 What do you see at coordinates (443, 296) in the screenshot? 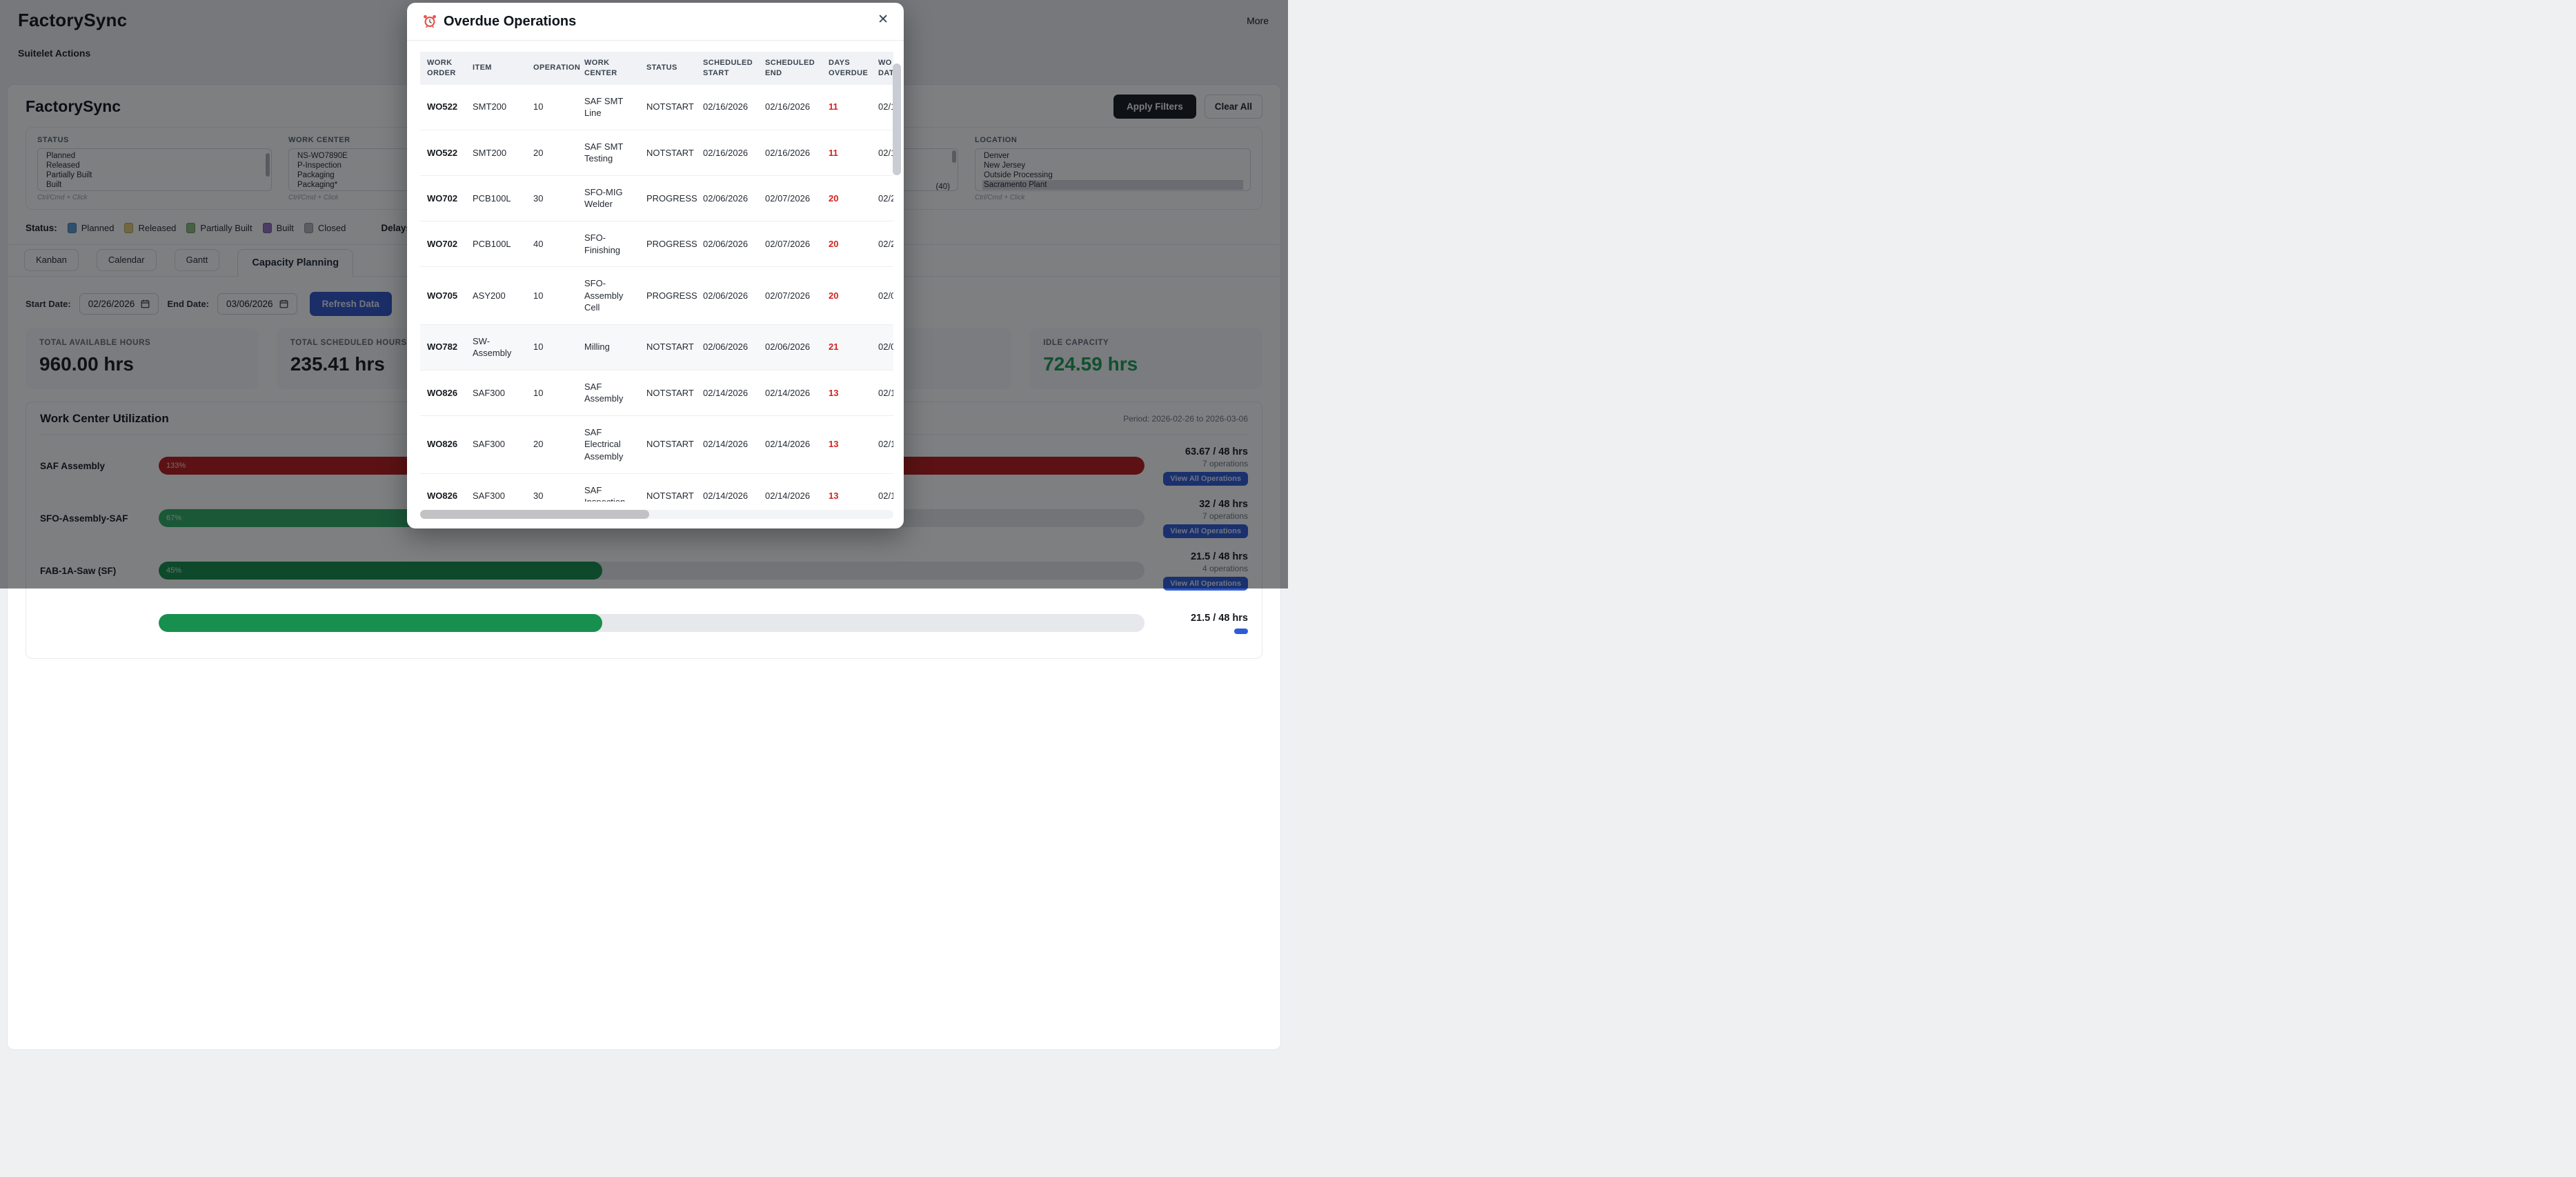
I see `work-order-cell: WO705` at bounding box center [443, 296].